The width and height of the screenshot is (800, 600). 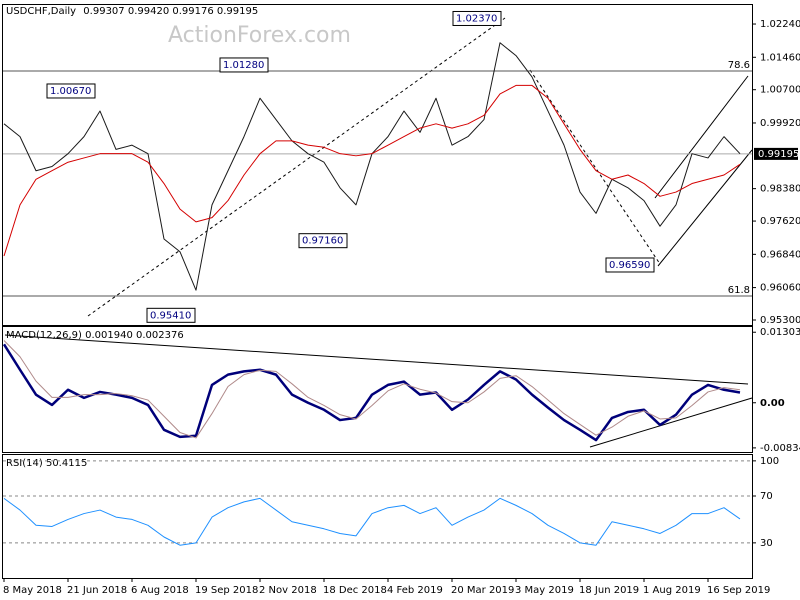 What do you see at coordinates (738, 590) in the screenshot?
I see `x-tick-label: 16 Sep 2019` at bounding box center [738, 590].